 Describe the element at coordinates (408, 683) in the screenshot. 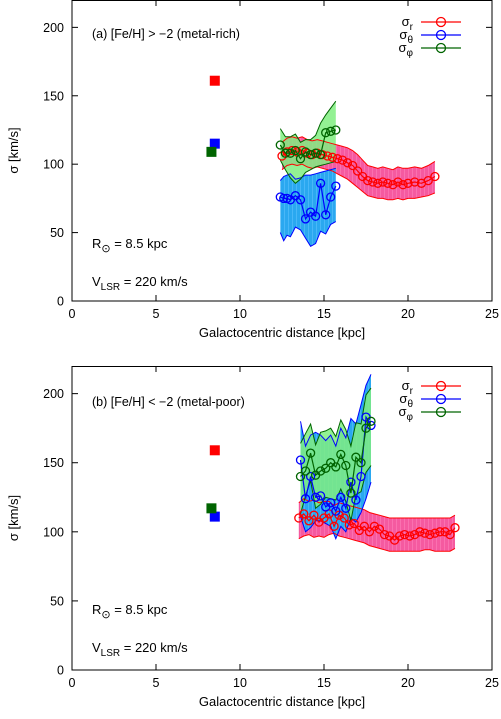

I see `panel-b-x-tick-label: 20` at that location.